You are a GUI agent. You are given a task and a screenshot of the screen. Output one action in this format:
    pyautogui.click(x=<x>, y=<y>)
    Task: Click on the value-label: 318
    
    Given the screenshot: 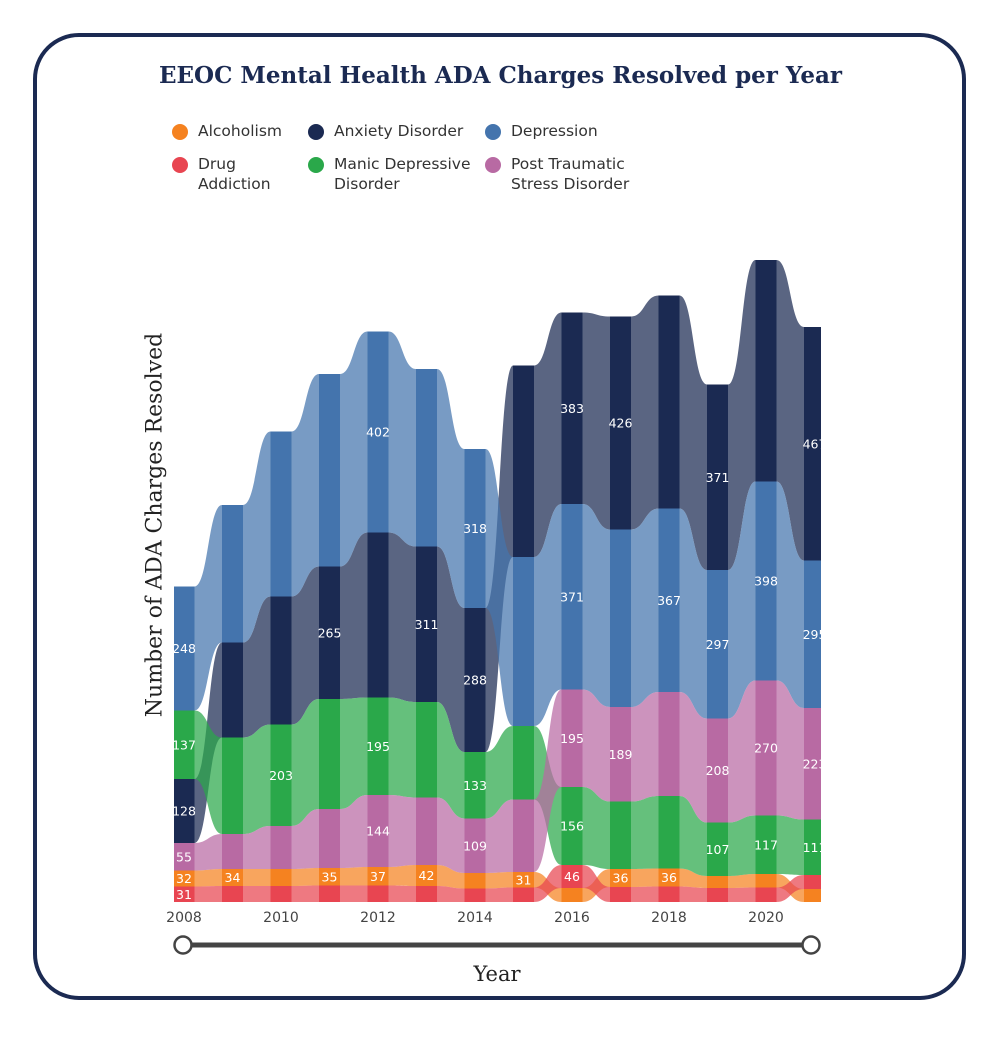 What is the action you would take?
    pyautogui.click(x=475, y=528)
    